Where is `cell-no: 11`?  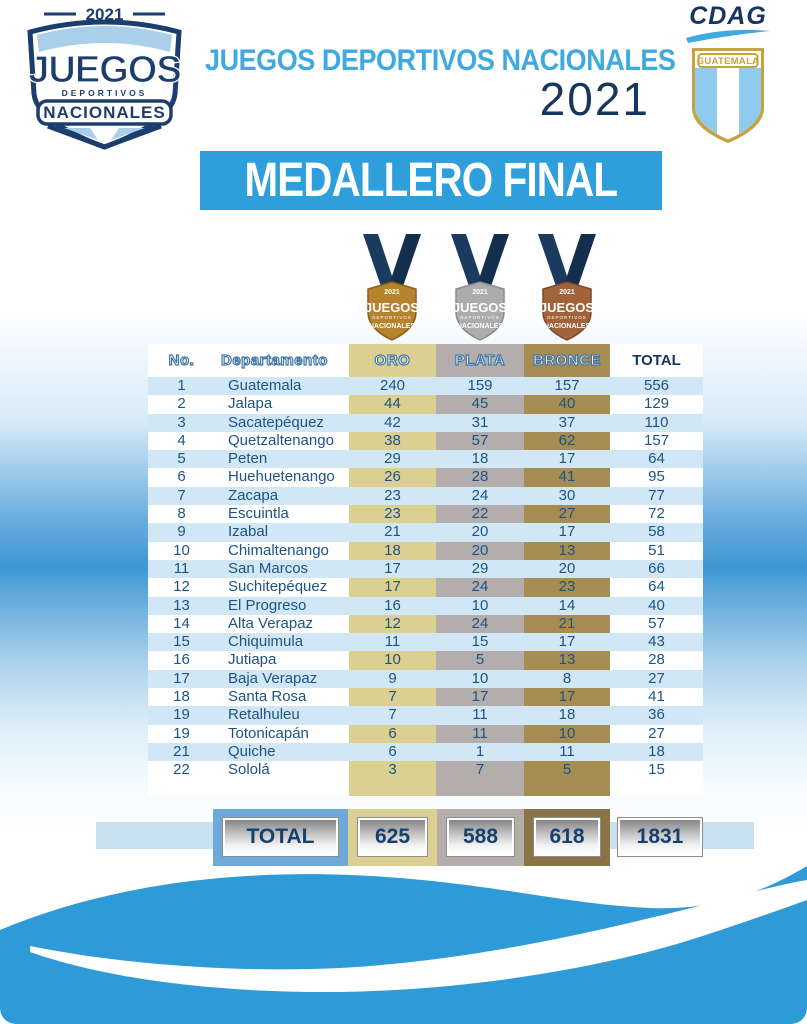 cell-no: 11 is located at coordinates (181, 568).